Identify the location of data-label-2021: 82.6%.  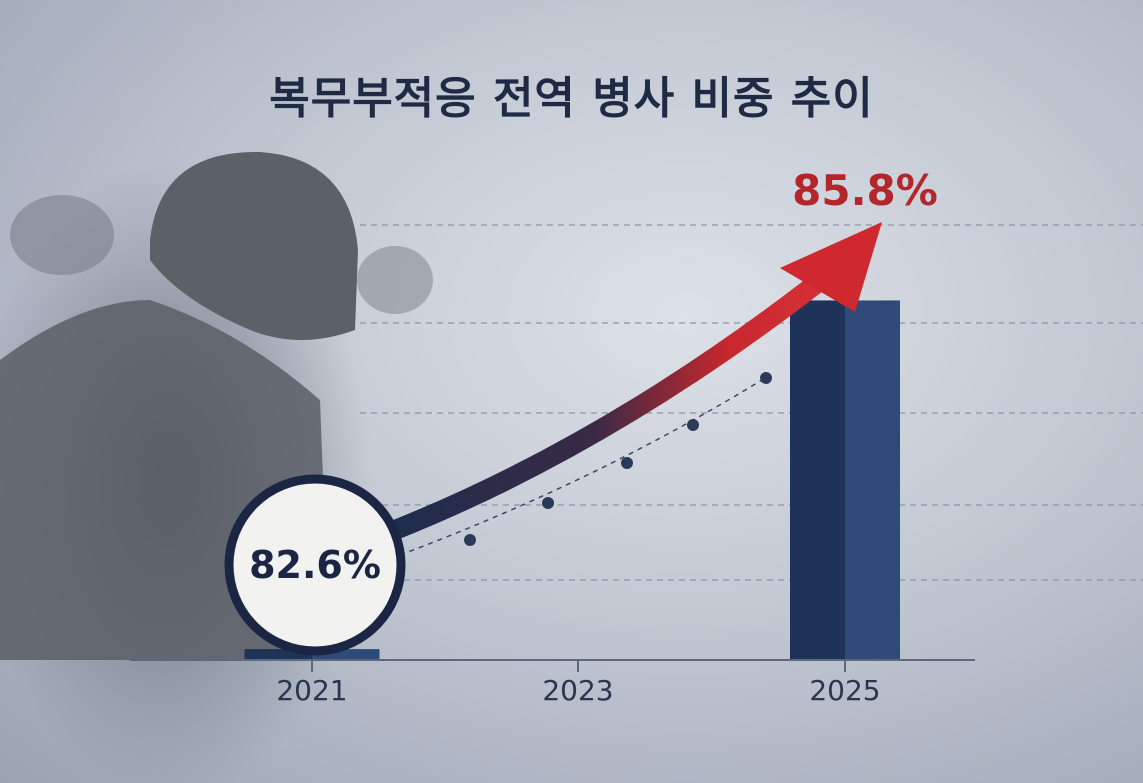
(315, 565).